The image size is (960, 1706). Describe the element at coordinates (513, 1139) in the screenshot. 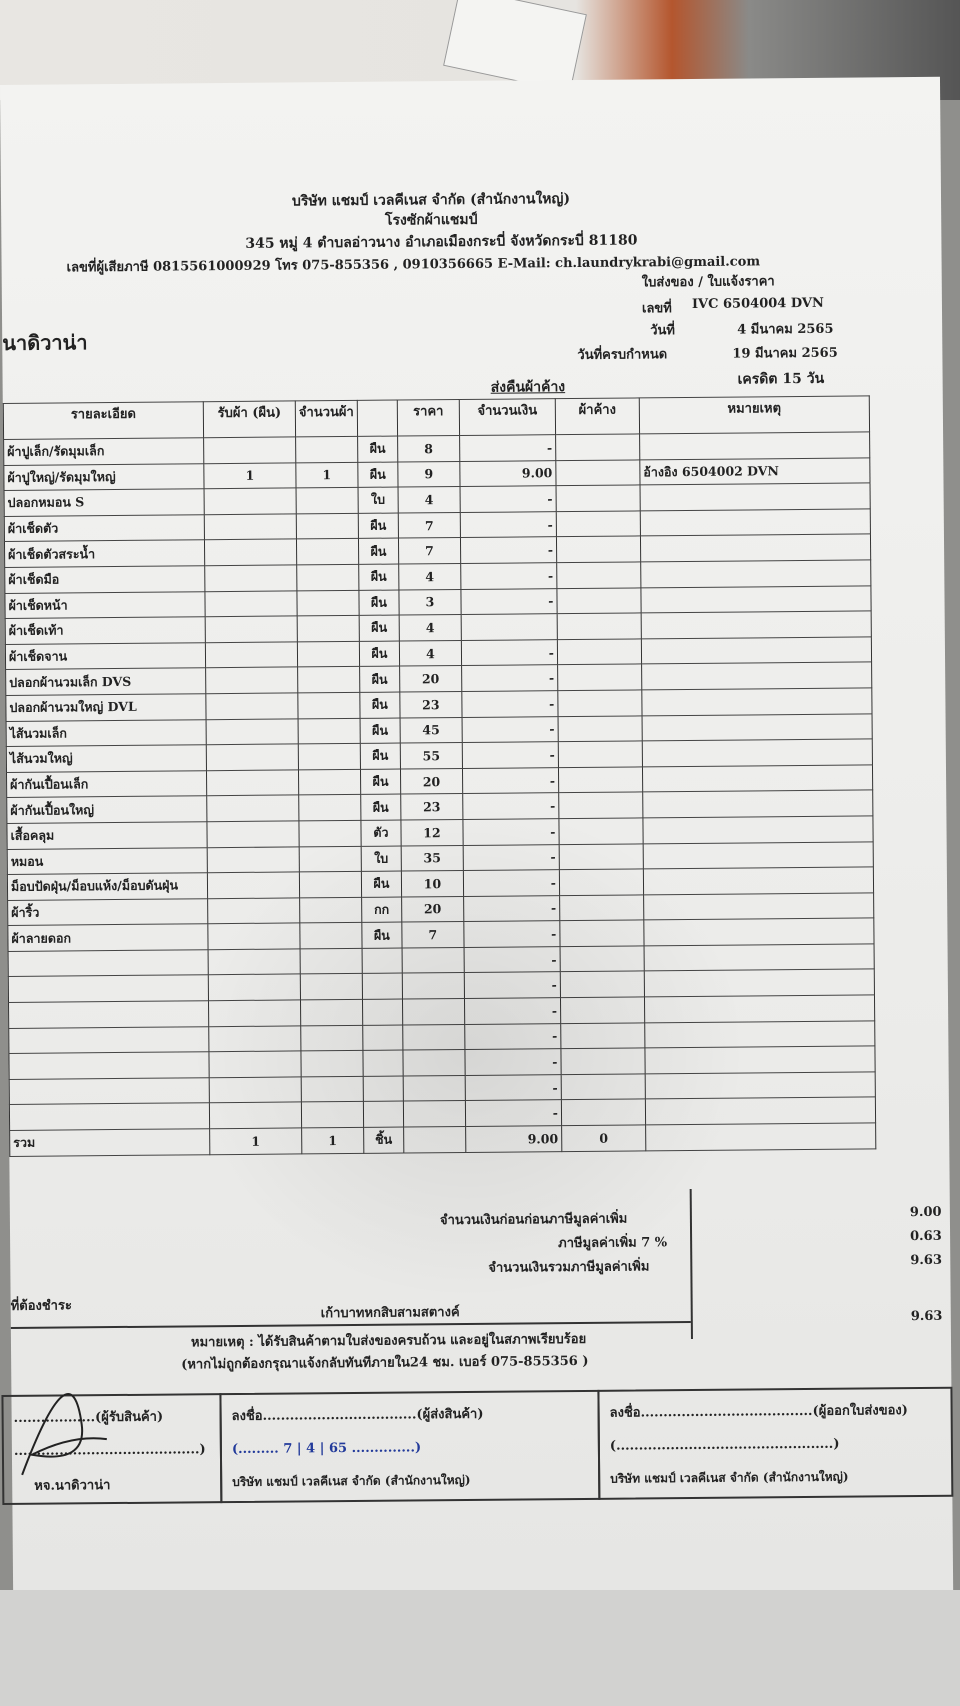

I see `table-cell: 9.00` at that location.